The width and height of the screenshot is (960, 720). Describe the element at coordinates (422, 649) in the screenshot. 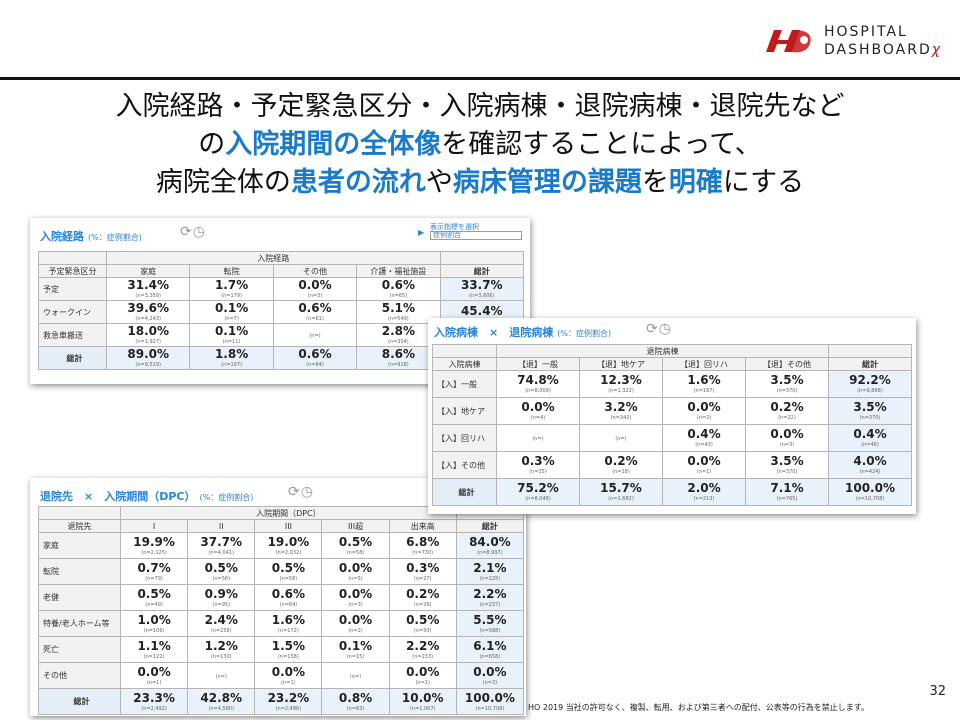

I see `table-cell: 2.2% (n=233)` at that location.